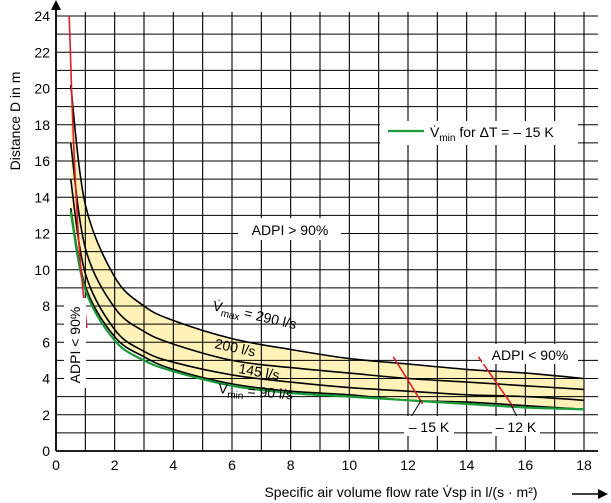 The width and height of the screenshot is (611, 503). I want to click on x-tick-label: 8, so click(291, 465).